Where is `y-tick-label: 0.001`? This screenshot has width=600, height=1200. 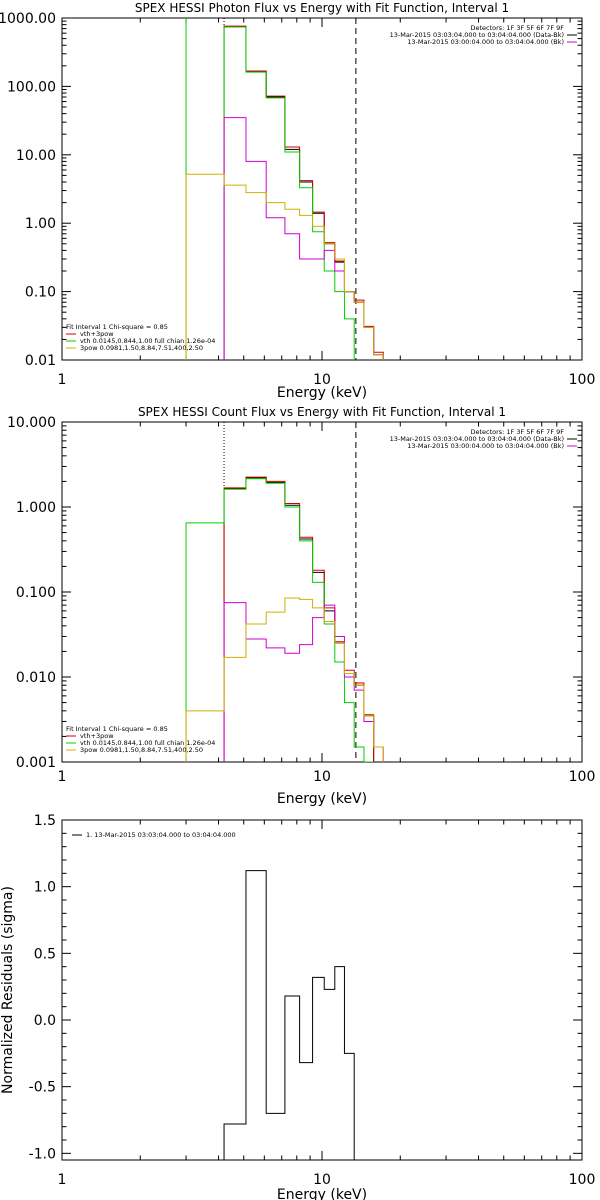
y-tick-label: 0.001 is located at coordinates (36, 763).